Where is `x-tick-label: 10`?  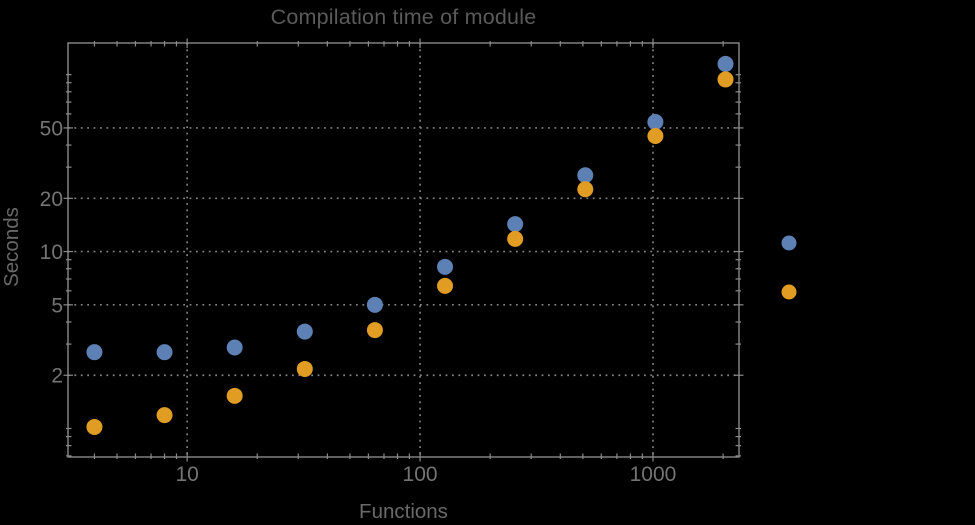 x-tick-label: 10 is located at coordinates (186, 474).